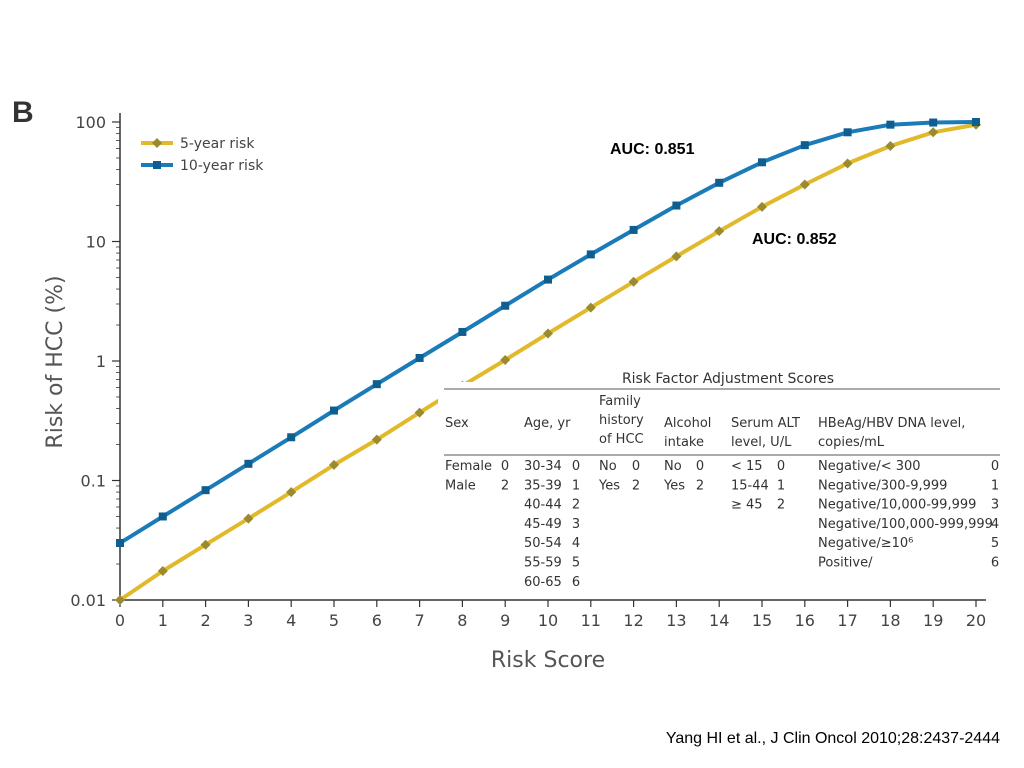 This screenshot has width=1024, height=768. Describe the element at coordinates (976, 620) in the screenshot. I see `x-tick-label: 20` at that location.